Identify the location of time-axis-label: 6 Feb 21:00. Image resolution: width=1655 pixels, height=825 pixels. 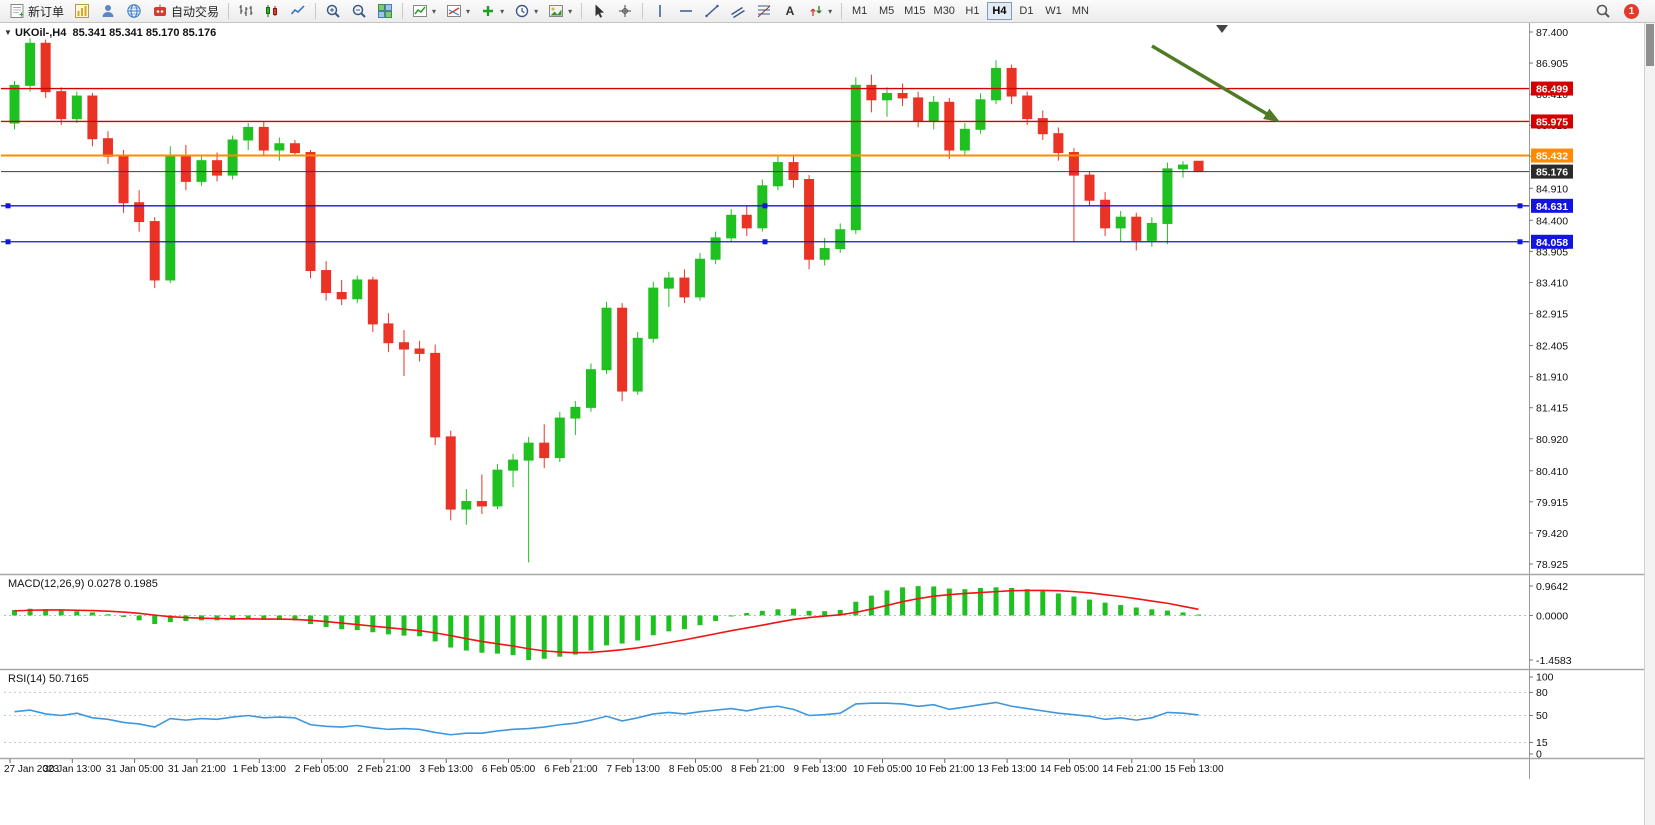
(571, 769).